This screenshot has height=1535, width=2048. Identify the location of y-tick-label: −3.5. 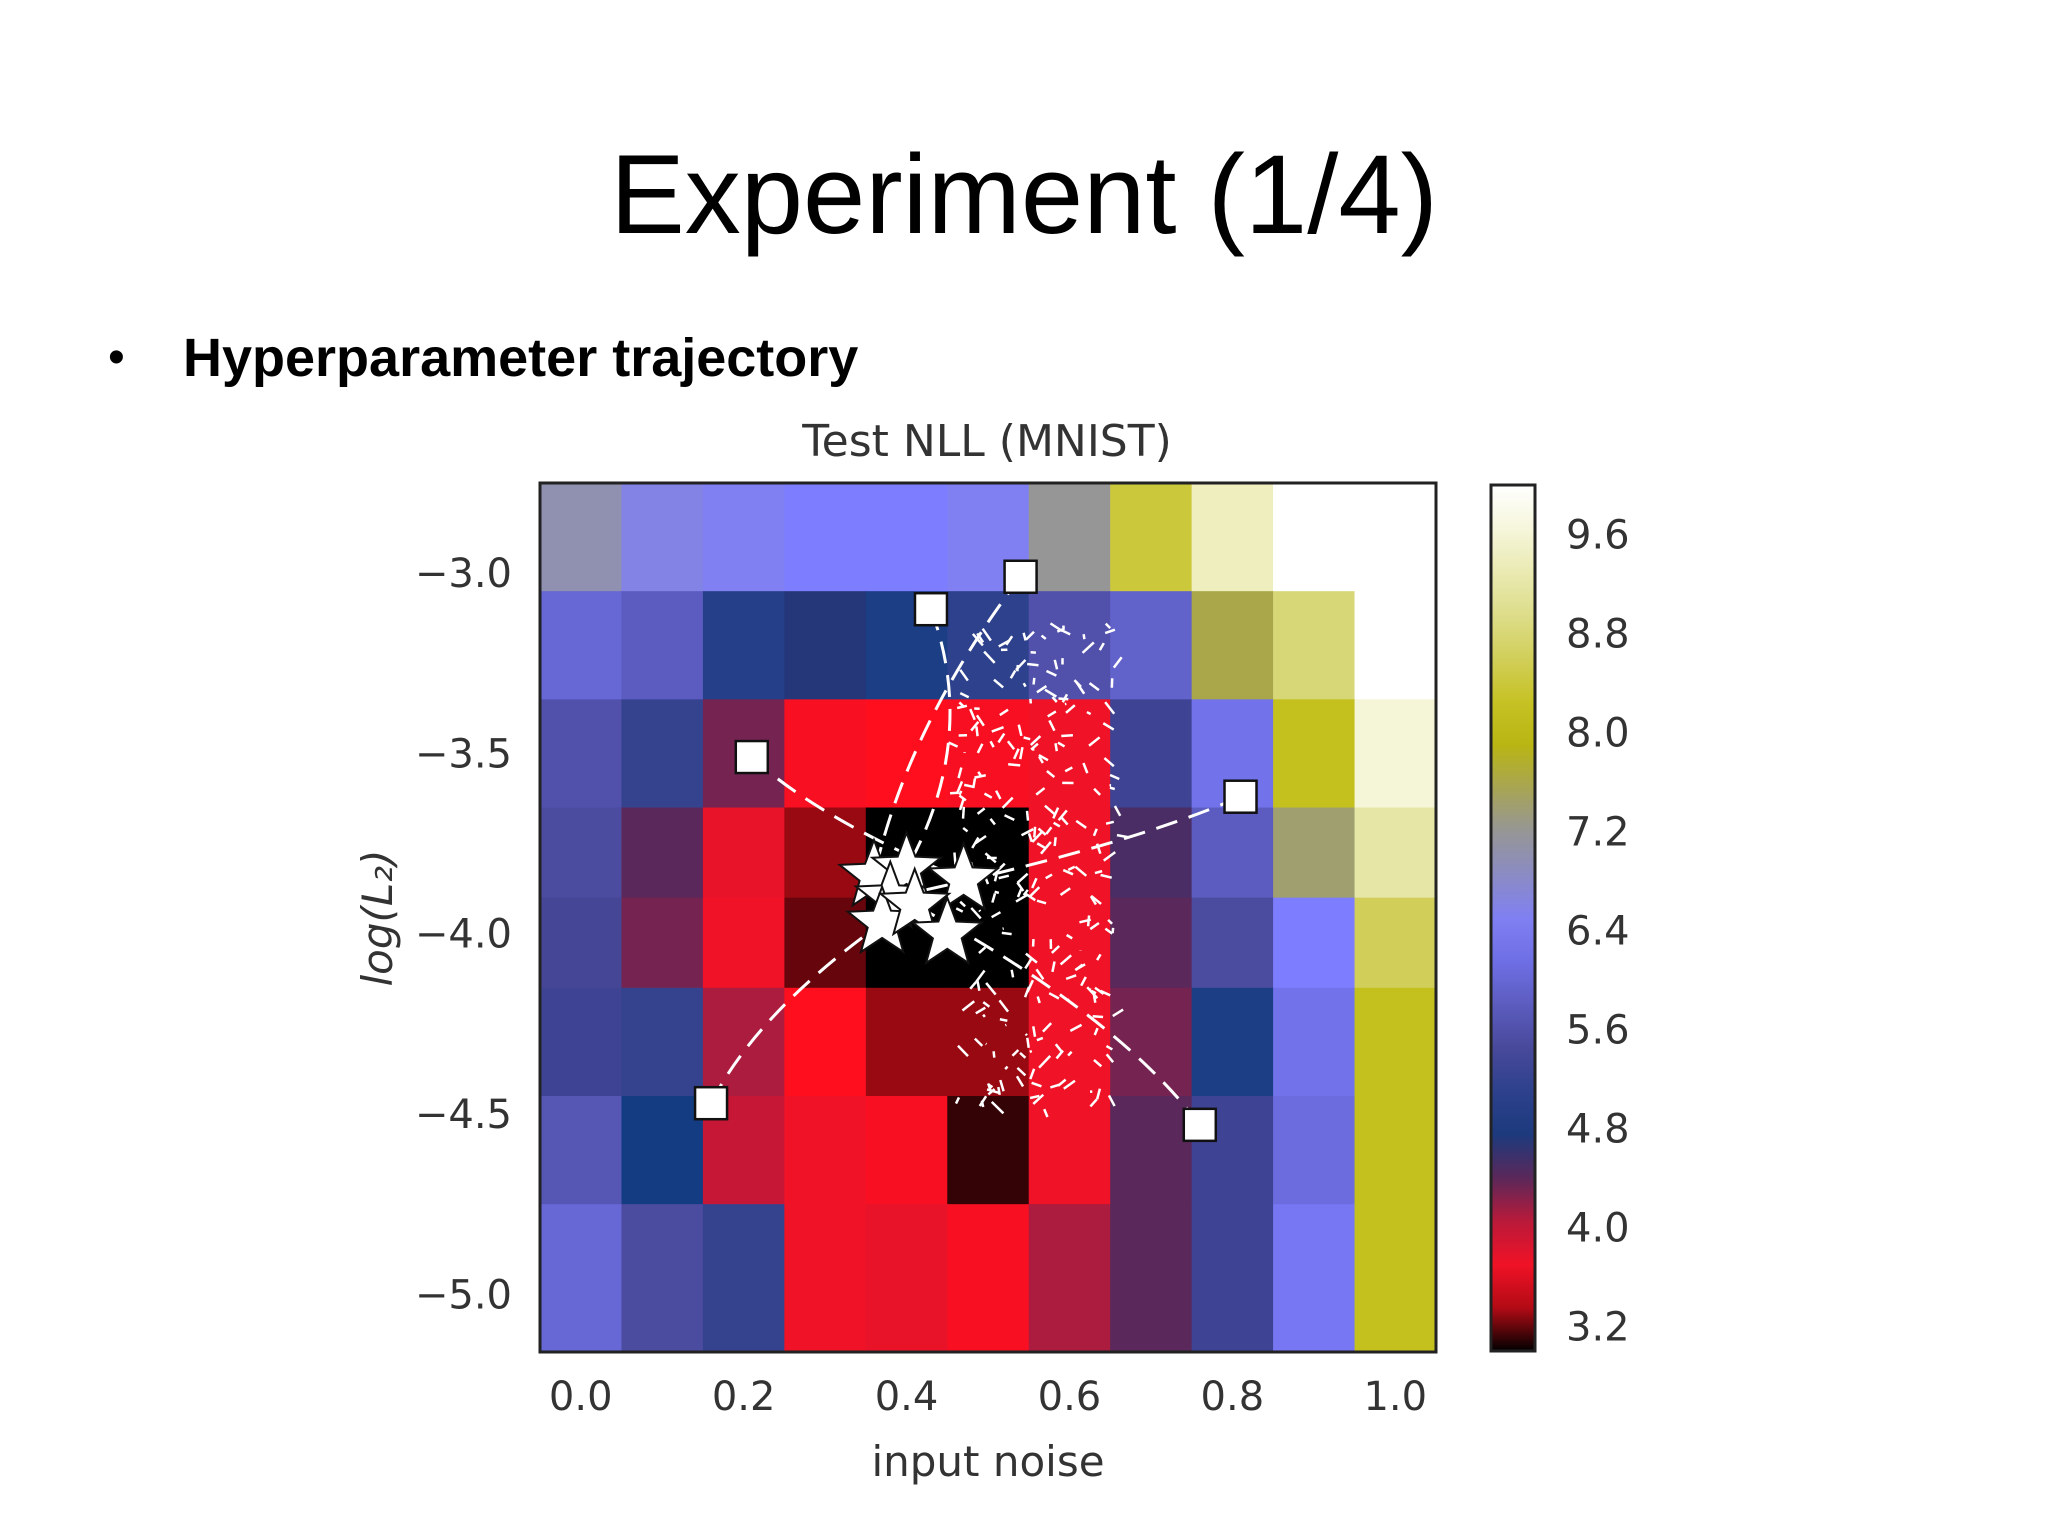
(463, 754).